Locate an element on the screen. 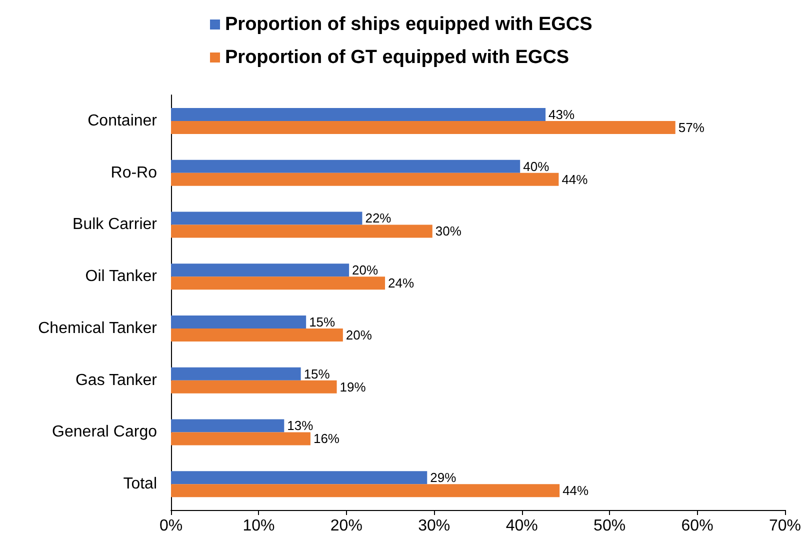  y-tick-label: General Cargo is located at coordinates (105, 432).